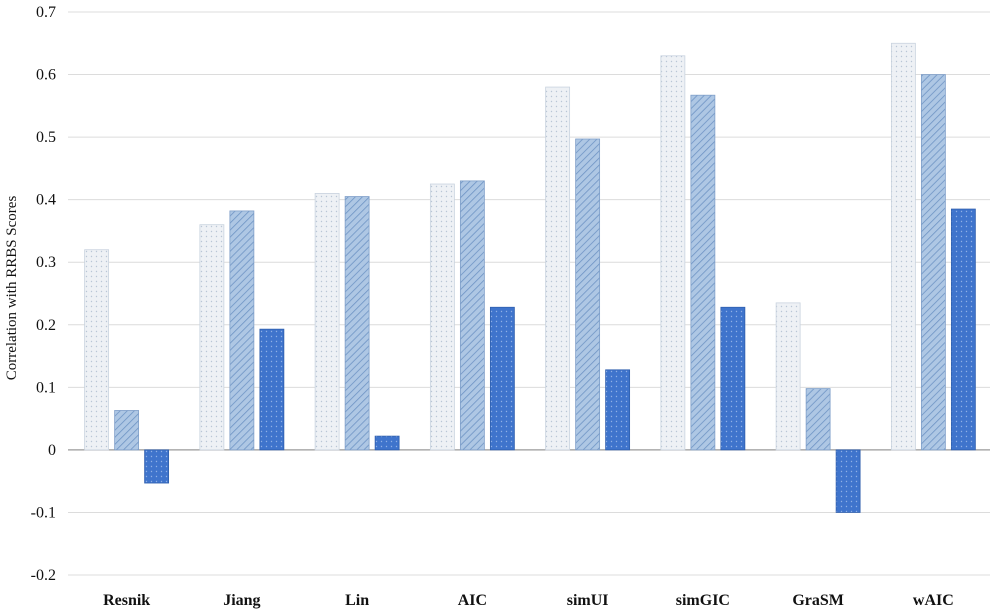 This screenshot has height=613, width=1000. Describe the element at coordinates (588, 600) in the screenshot. I see `x-category-label: simUI` at that location.